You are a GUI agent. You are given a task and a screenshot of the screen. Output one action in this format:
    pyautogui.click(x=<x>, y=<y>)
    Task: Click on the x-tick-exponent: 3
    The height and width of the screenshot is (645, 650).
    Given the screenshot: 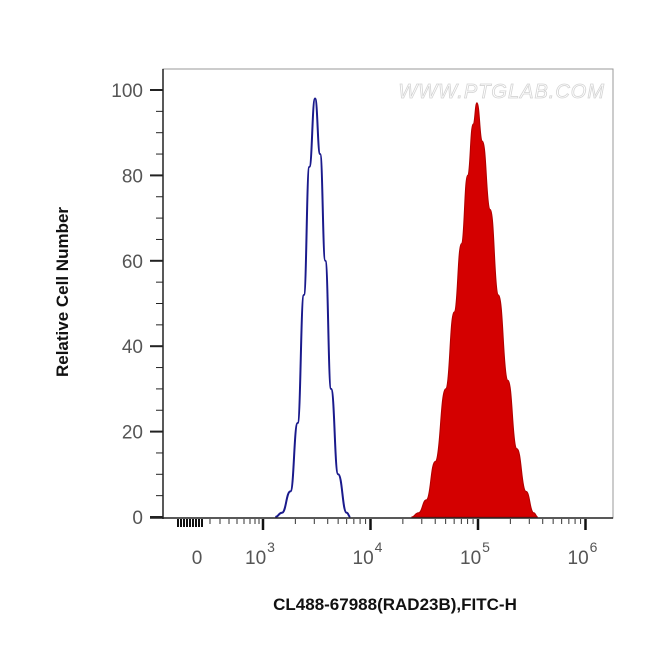 What is the action you would take?
    pyautogui.click(x=271, y=547)
    